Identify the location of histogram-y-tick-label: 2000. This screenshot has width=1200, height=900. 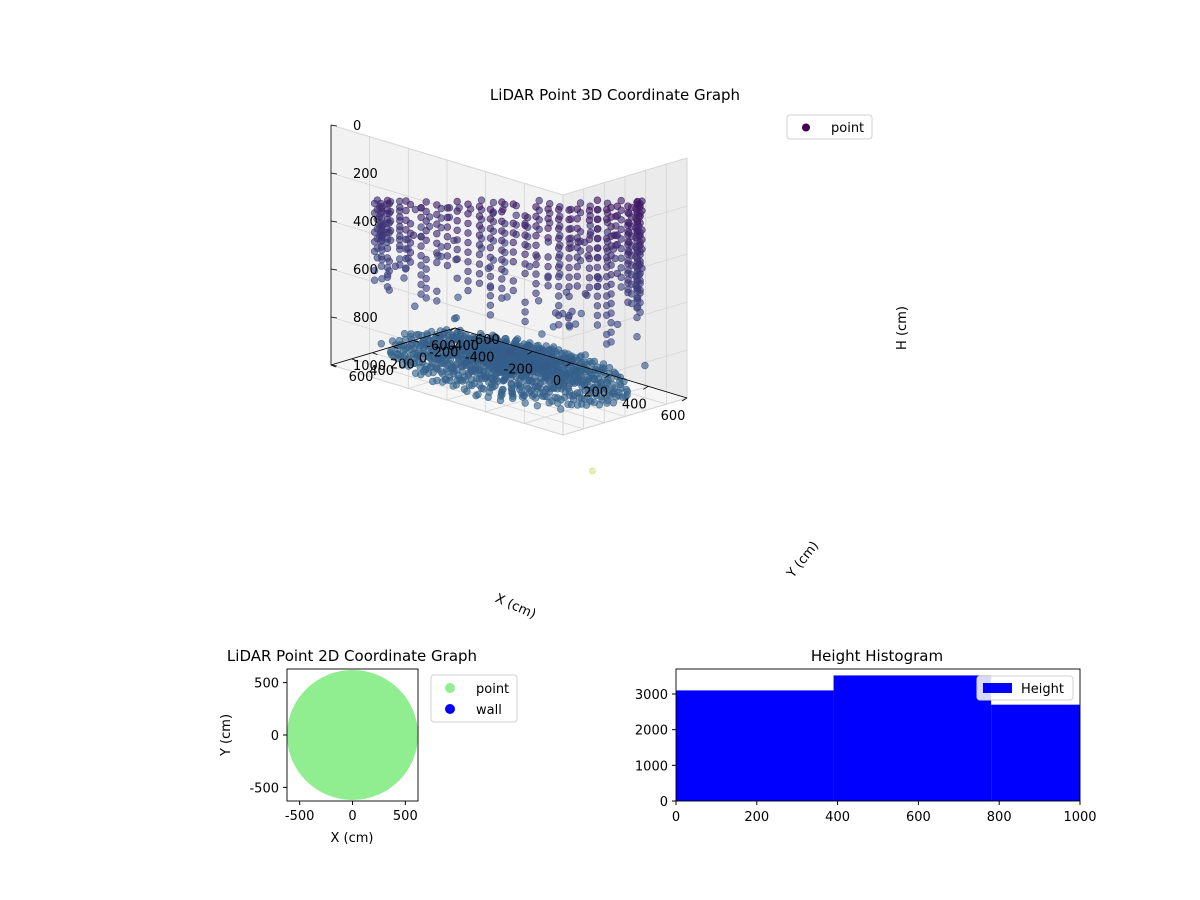
(651, 731).